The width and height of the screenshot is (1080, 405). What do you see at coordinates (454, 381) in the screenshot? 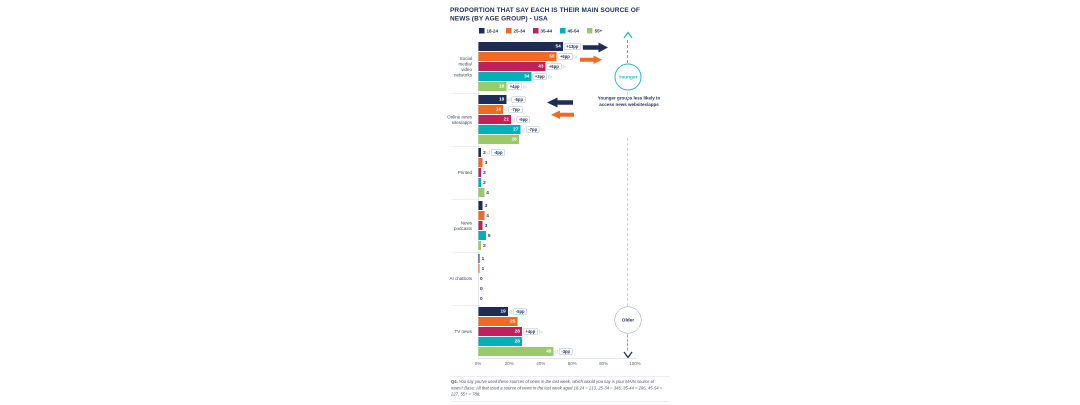
I see `footnote-question-number: Q4.` at bounding box center [454, 381].